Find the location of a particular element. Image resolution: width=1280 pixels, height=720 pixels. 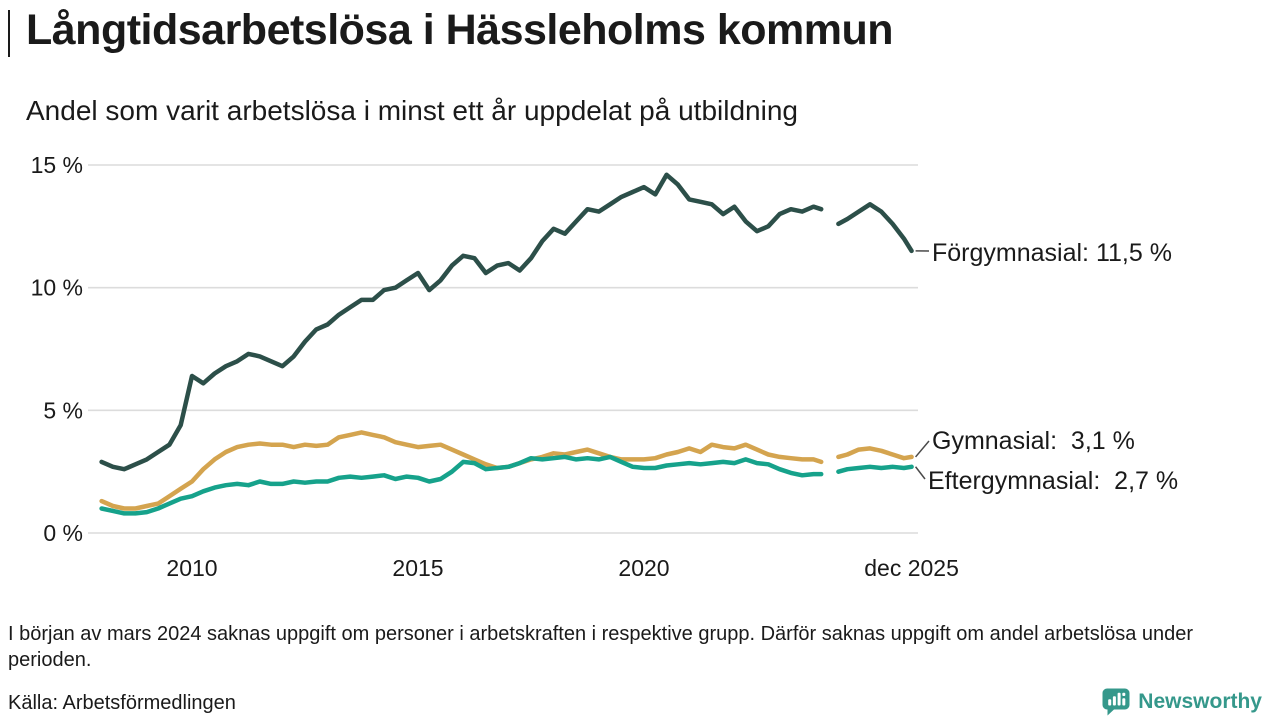

newsworthy-logo: Newsworthy is located at coordinates (1181, 702).